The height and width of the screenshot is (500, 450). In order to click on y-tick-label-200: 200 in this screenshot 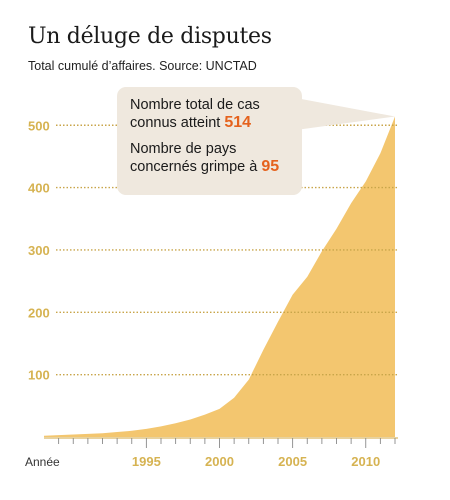, I will do `click(39, 312)`.